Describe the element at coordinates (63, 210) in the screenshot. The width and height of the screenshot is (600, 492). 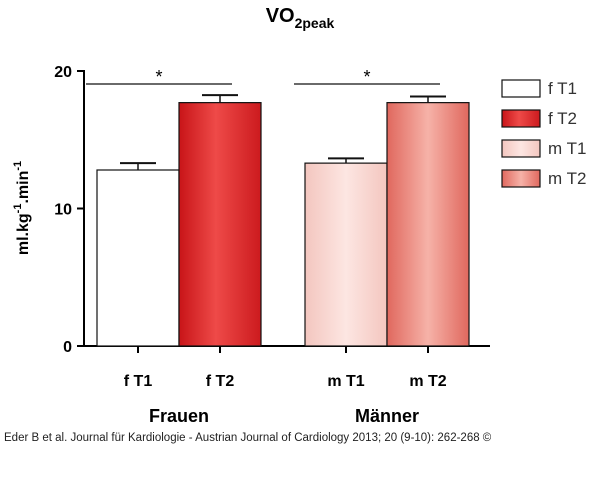
I see `y-tick-label: 10` at that location.